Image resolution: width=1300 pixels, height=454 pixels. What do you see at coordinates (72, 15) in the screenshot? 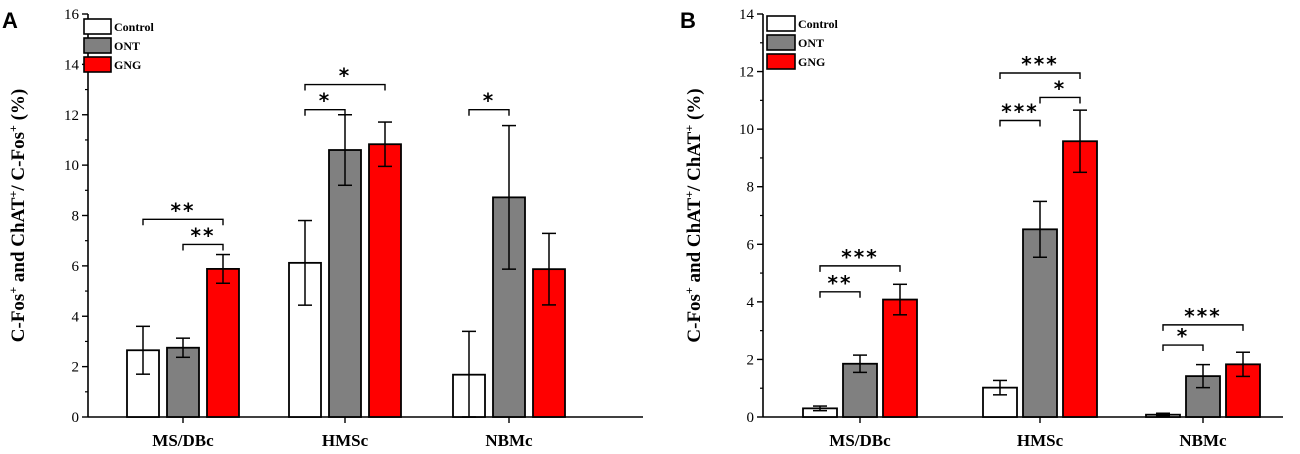
I see `y-tick-label: 16` at bounding box center [72, 15].